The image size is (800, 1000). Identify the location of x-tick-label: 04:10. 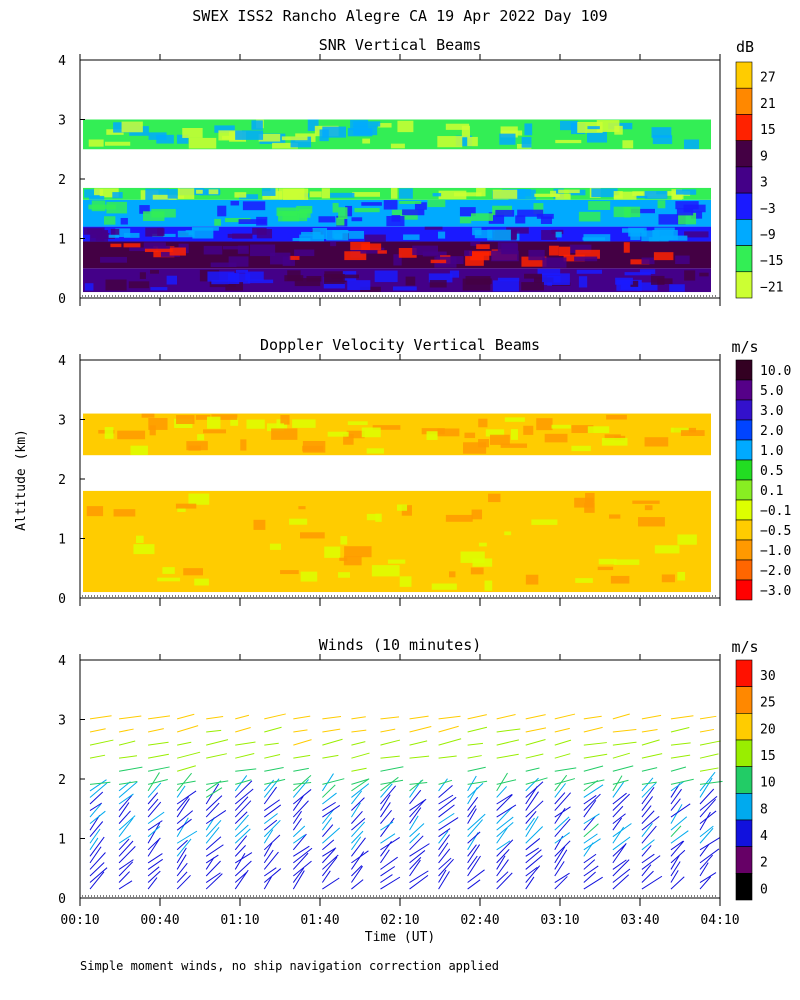
(719, 920).